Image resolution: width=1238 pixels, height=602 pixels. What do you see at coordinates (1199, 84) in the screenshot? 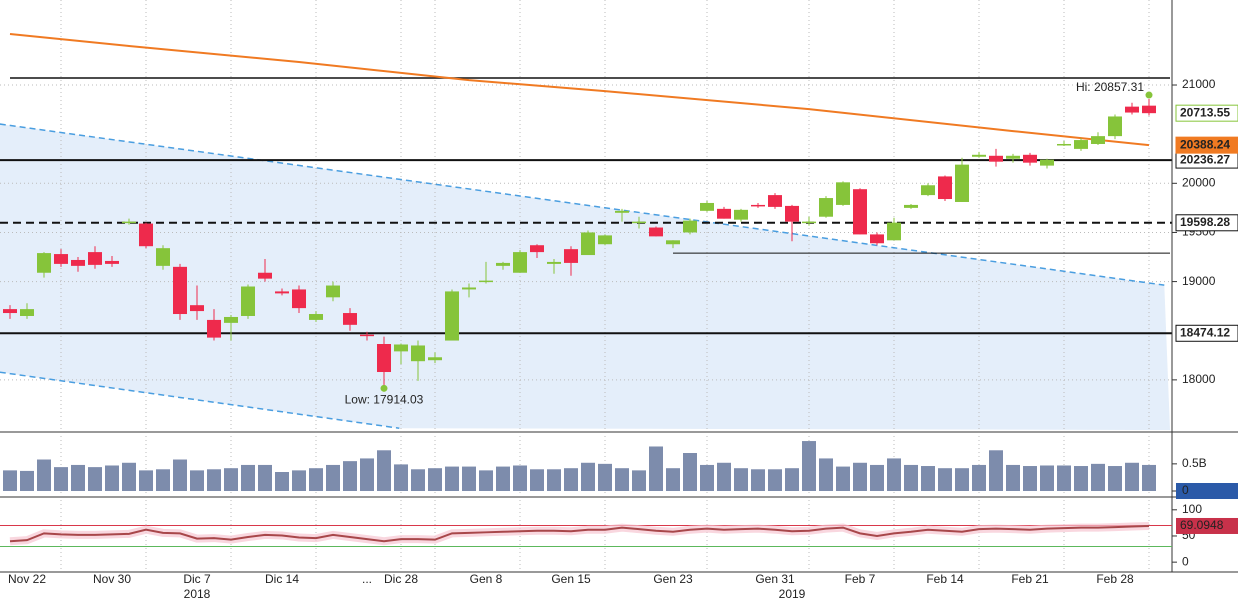
I see `y-tick-label: 21000` at bounding box center [1199, 84].